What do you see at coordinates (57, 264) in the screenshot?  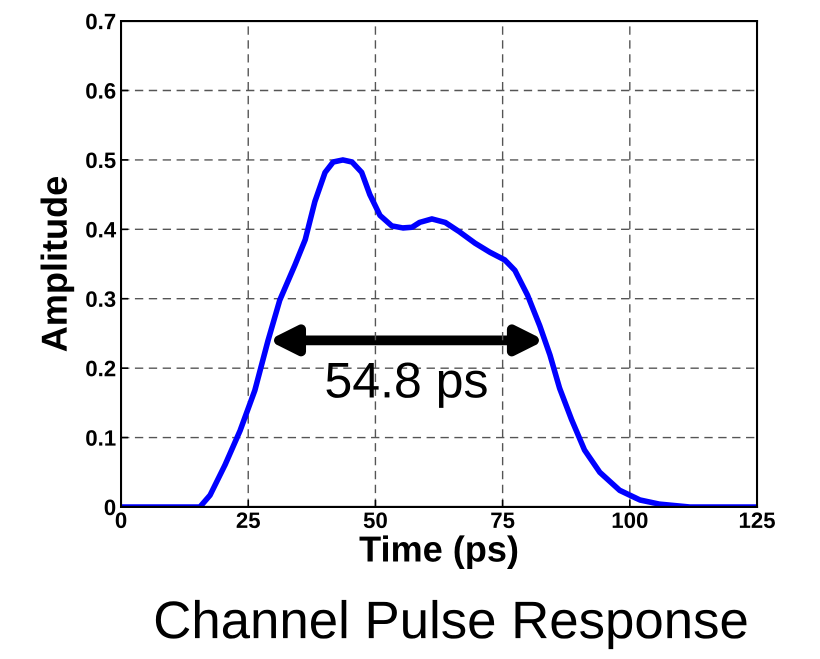 I see `y-axis-title: Amplitude` at bounding box center [57, 264].